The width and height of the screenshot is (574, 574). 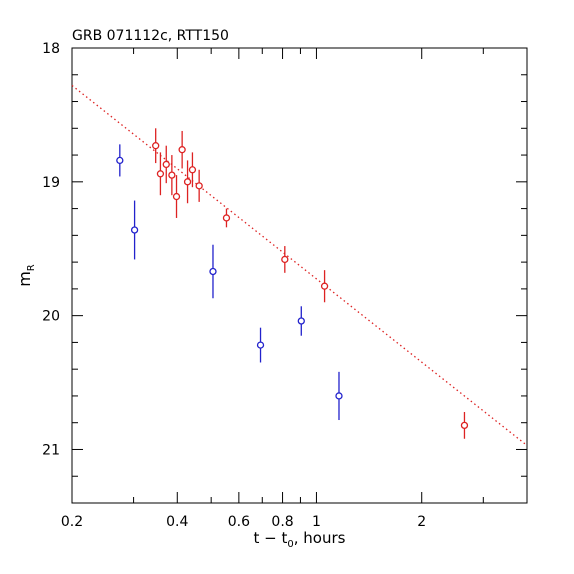 What do you see at coordinates (316, 522) in the screenshot?
I see `x-tick-label: 1` at bounding box center [316, 522].